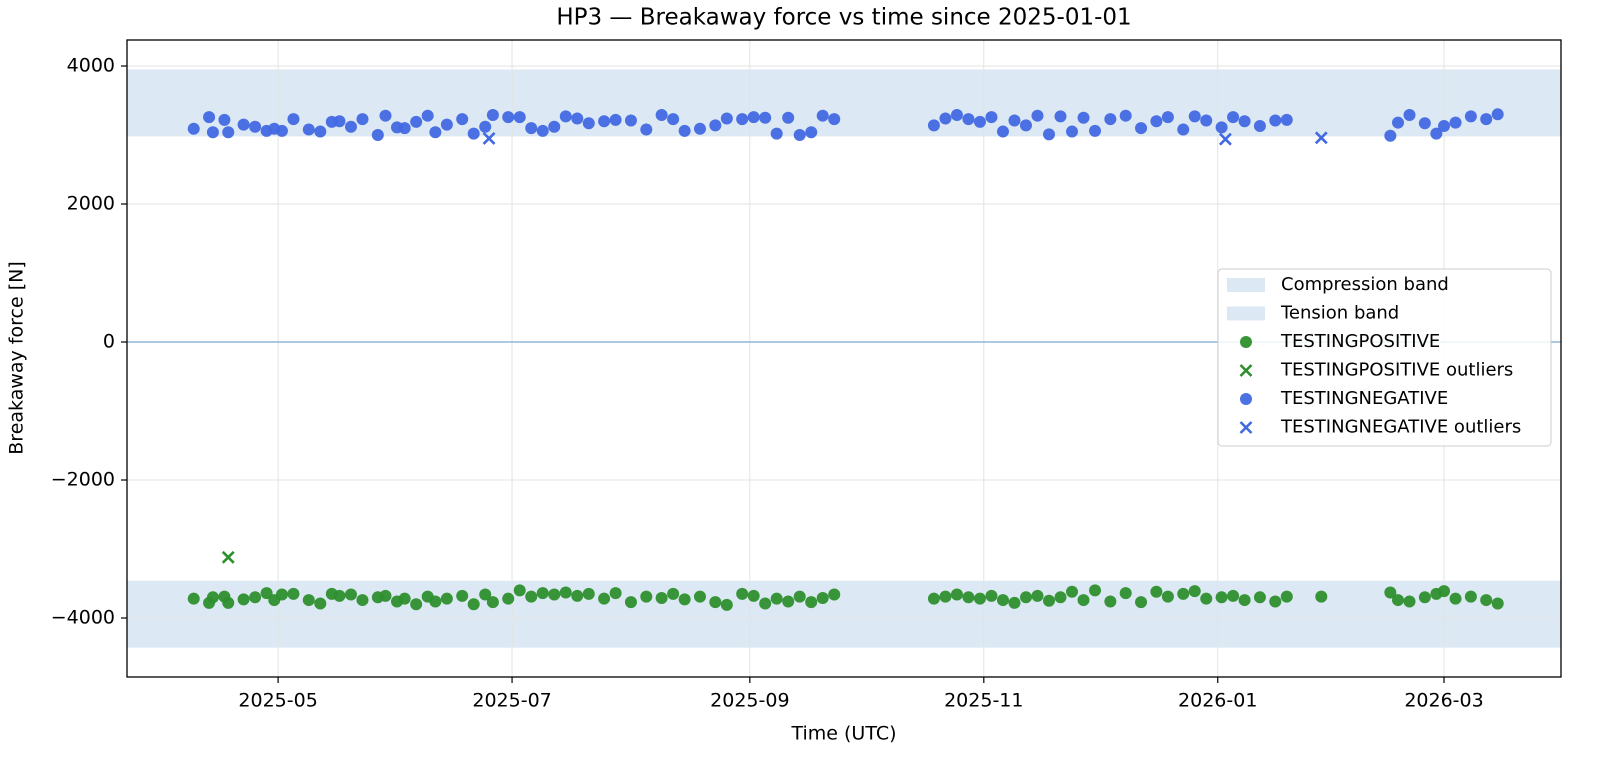 This screenshot has width=1600, height=768. I want to click on y-axis-label: Breakaway force [N], so click(17, 357).